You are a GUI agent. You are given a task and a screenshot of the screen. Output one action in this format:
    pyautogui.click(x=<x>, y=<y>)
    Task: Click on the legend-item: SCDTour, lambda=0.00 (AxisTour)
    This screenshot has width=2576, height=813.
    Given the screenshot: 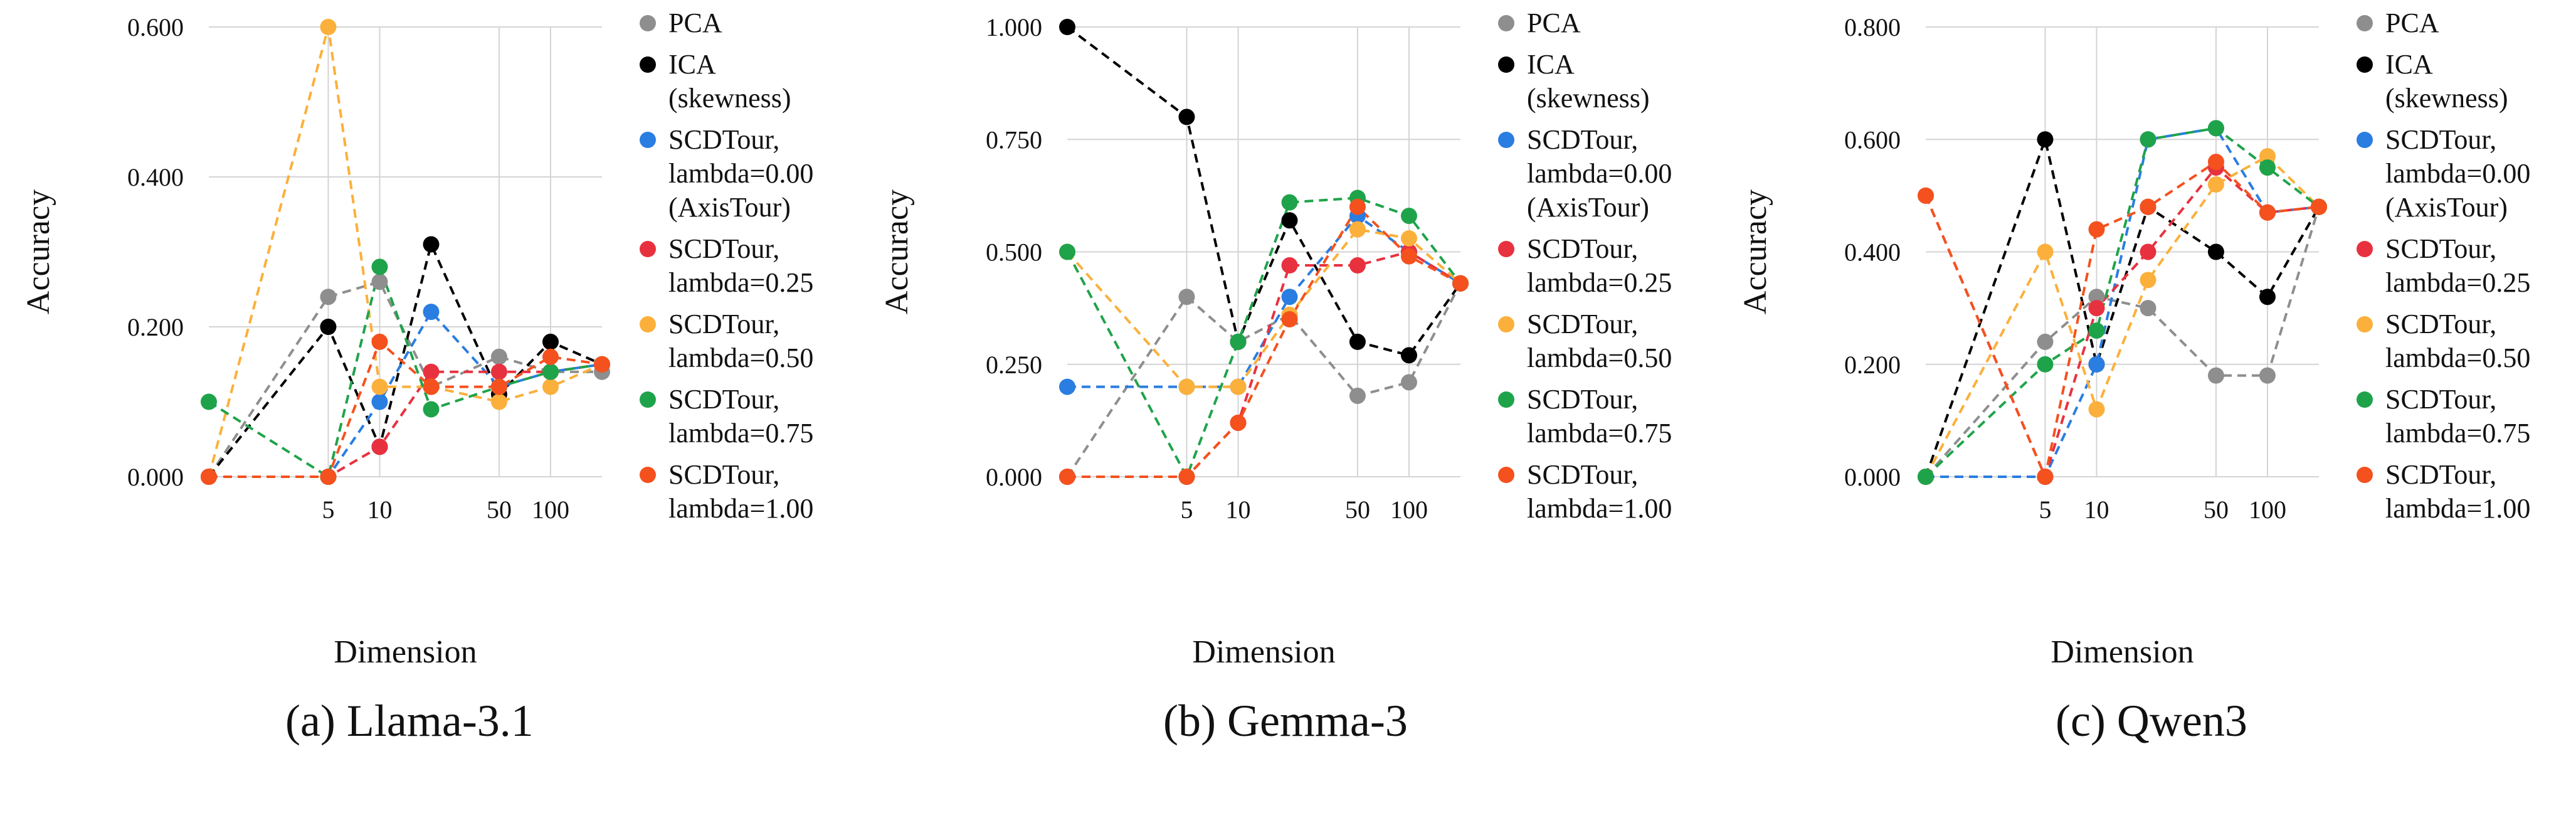 What is the action you would take?
    pyautogui.click(x=726, y=174)
    